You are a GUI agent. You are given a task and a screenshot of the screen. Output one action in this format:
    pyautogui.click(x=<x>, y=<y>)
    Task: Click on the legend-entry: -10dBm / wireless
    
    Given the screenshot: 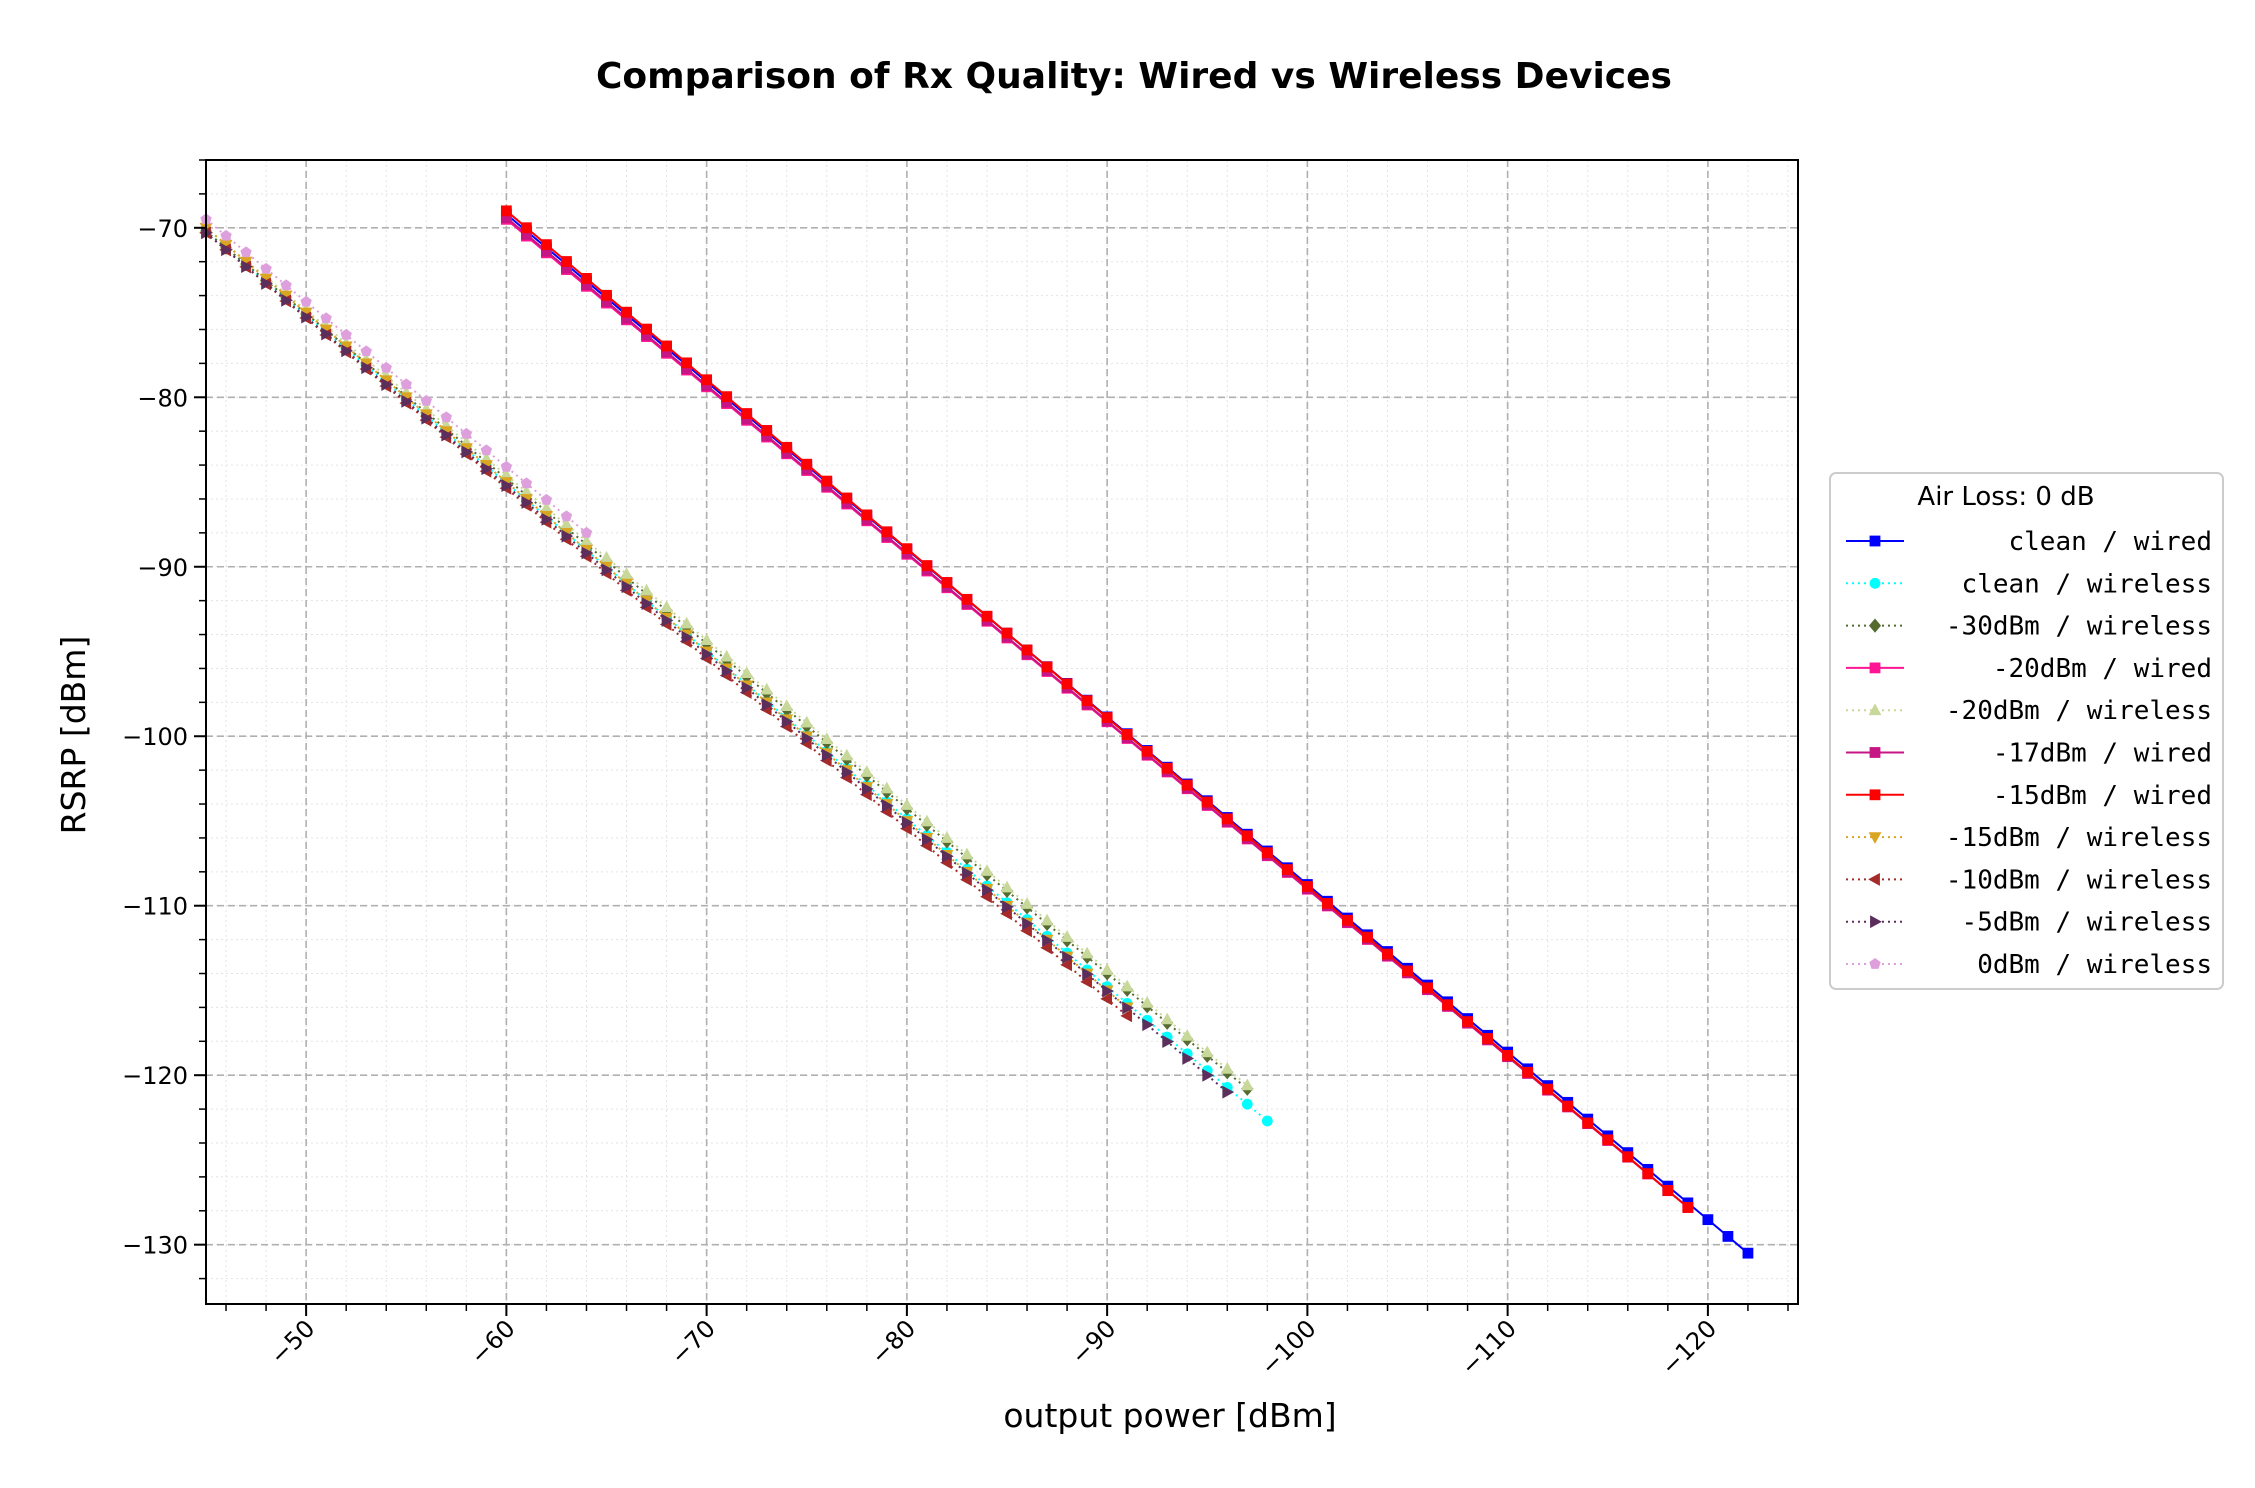 What is the action you would take?
    pyautogui.click(x=2029, y=880)
    